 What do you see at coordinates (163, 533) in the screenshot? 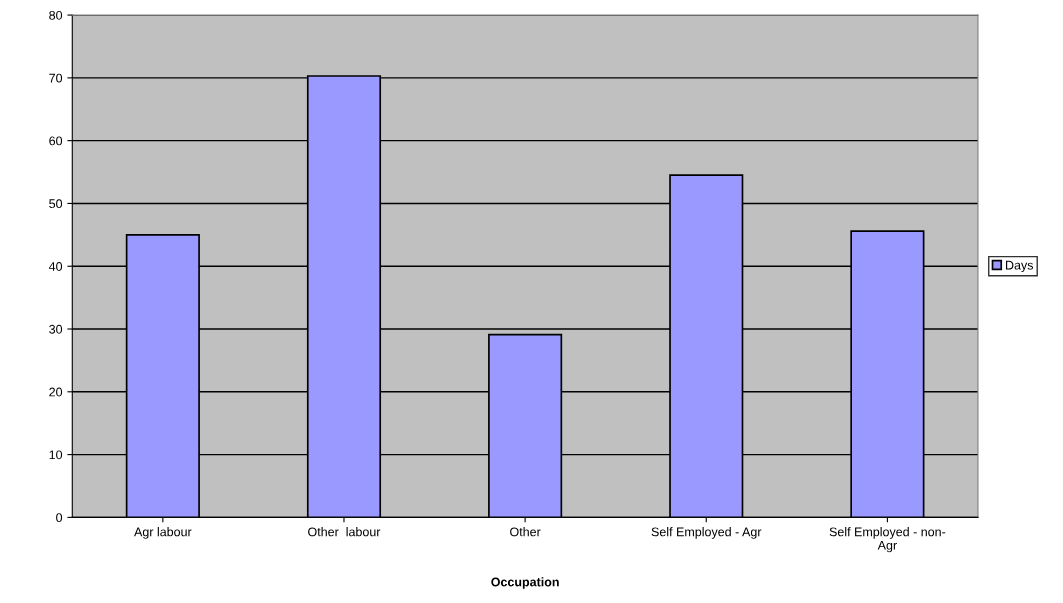
I see `x-tick-label: Agr labour` at bounding box center [163, 533].